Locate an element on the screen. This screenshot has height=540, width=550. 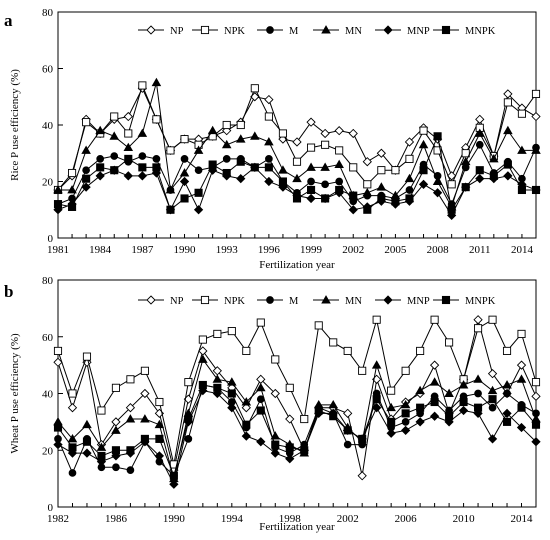
panel-b-letter: b is located at coordinates (8, 291).